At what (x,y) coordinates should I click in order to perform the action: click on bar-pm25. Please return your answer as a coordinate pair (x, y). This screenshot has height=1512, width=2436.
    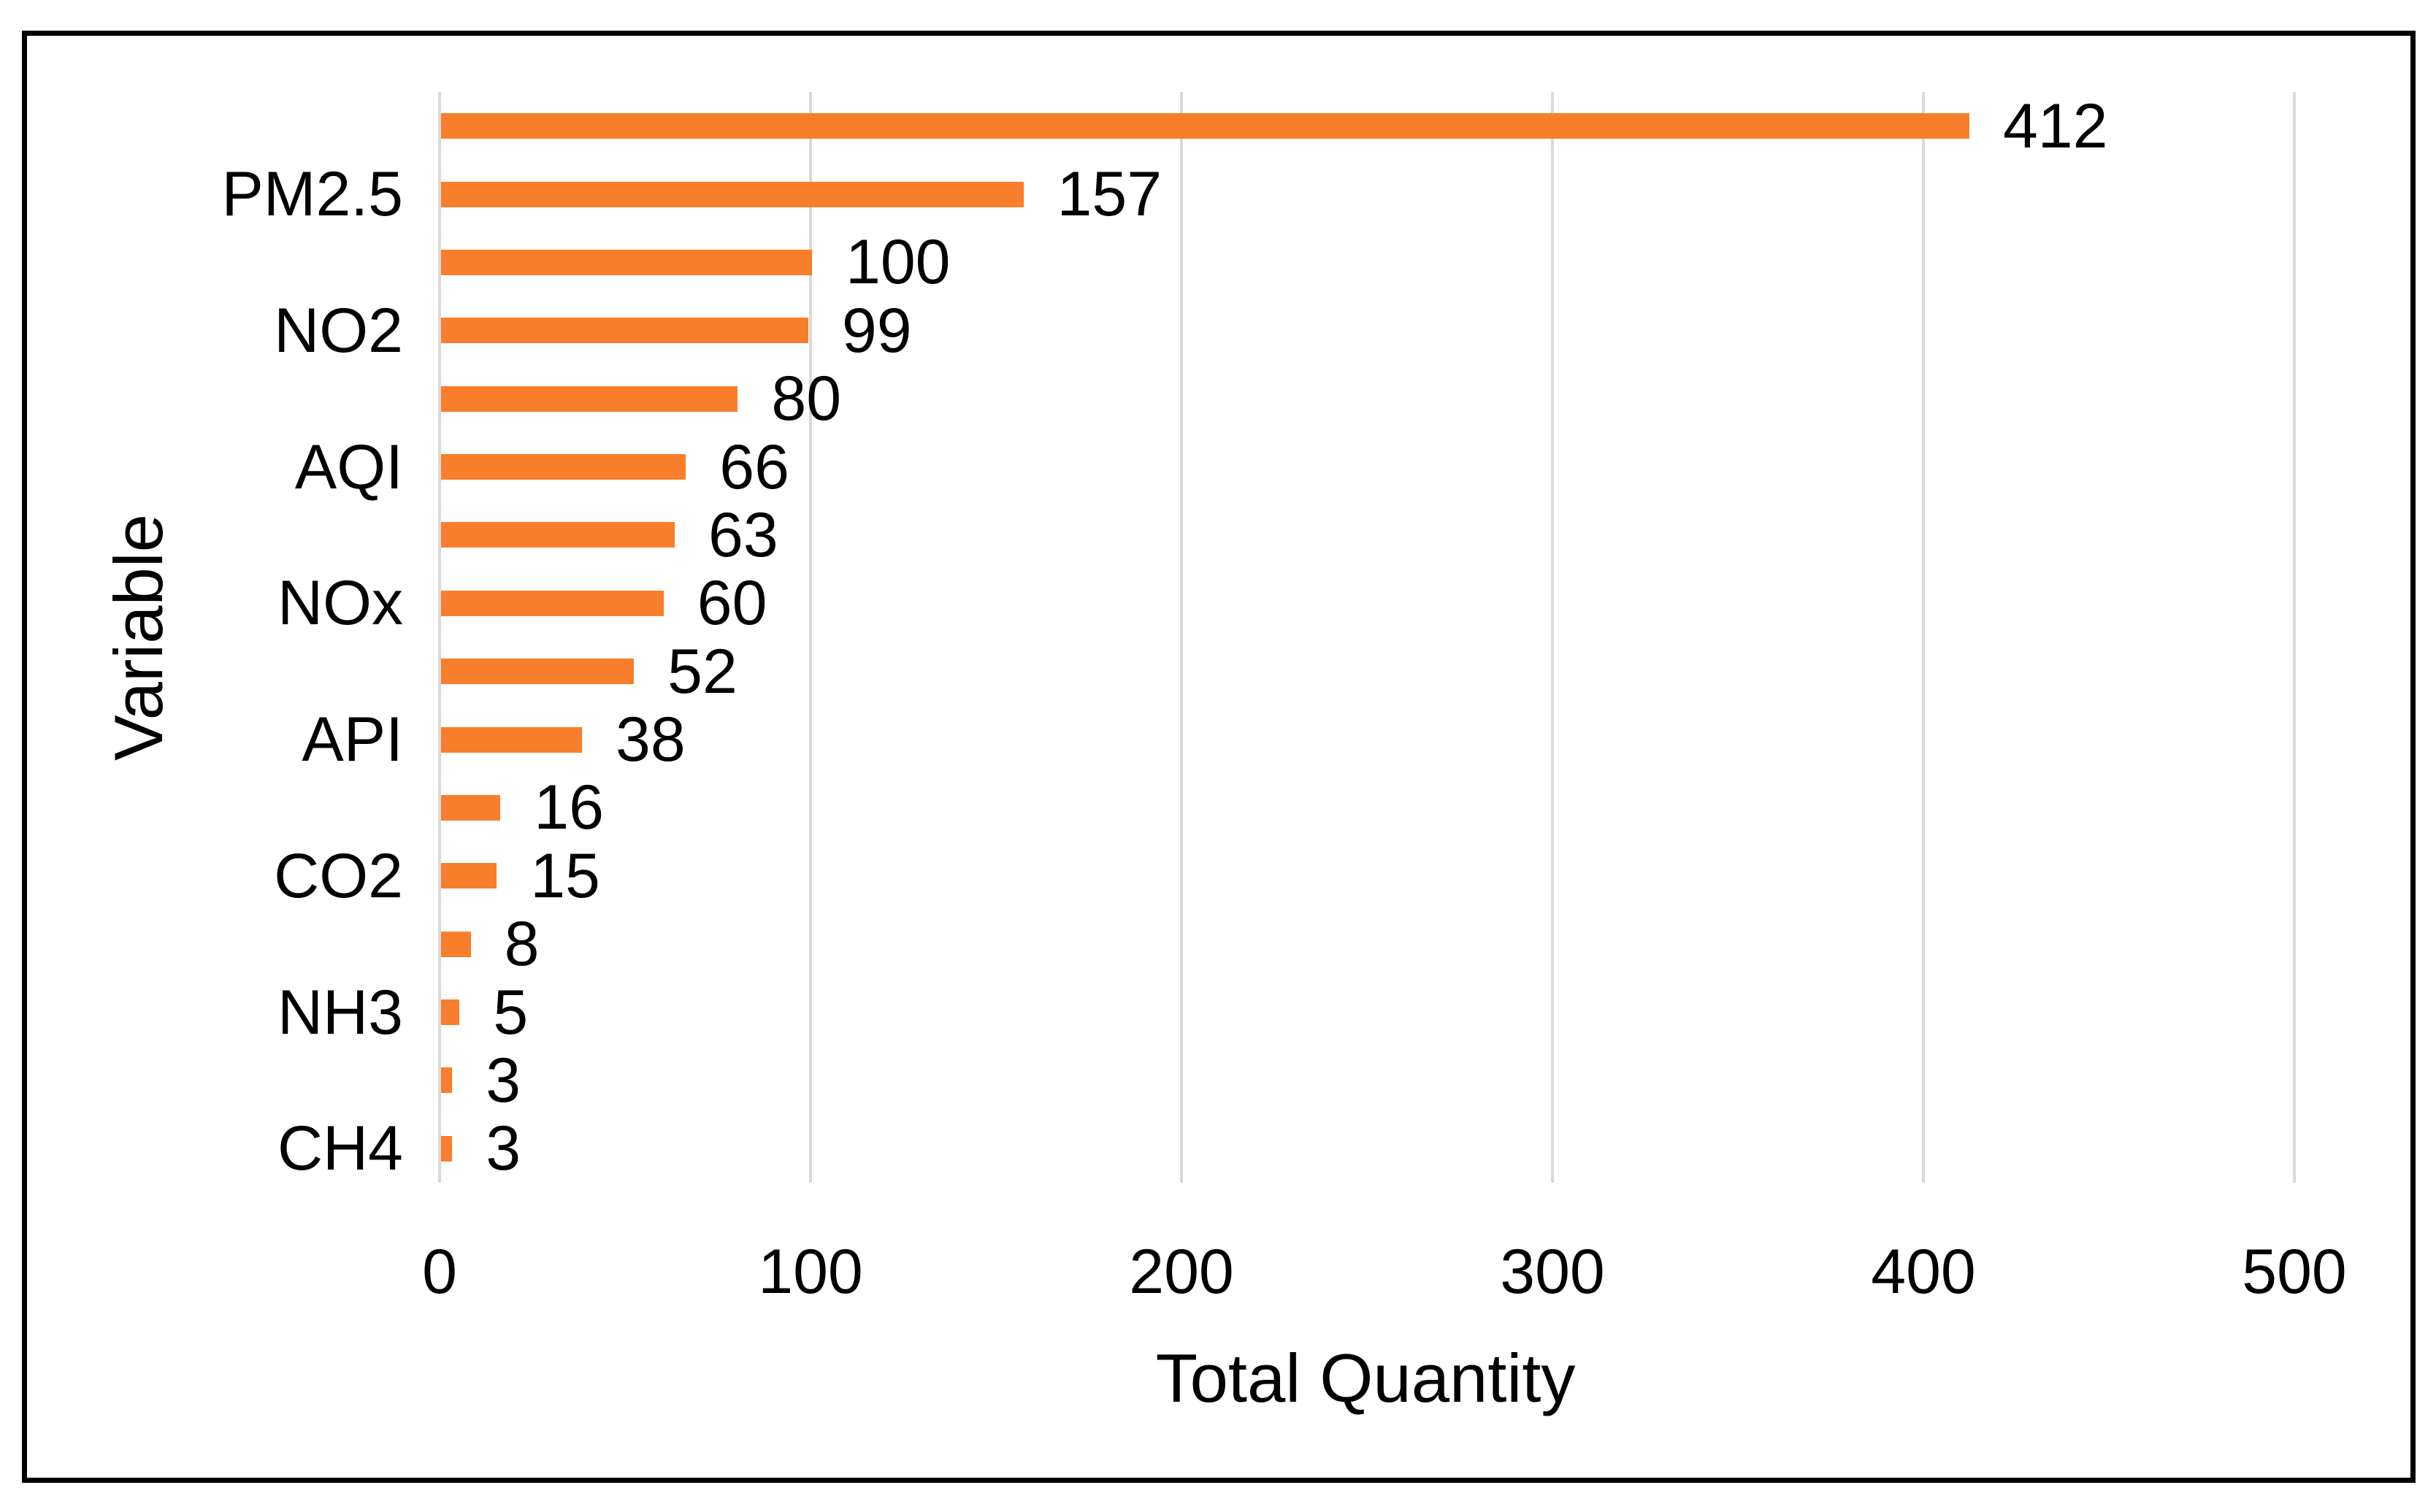
    Looking at the image, I should click on (732, 194).